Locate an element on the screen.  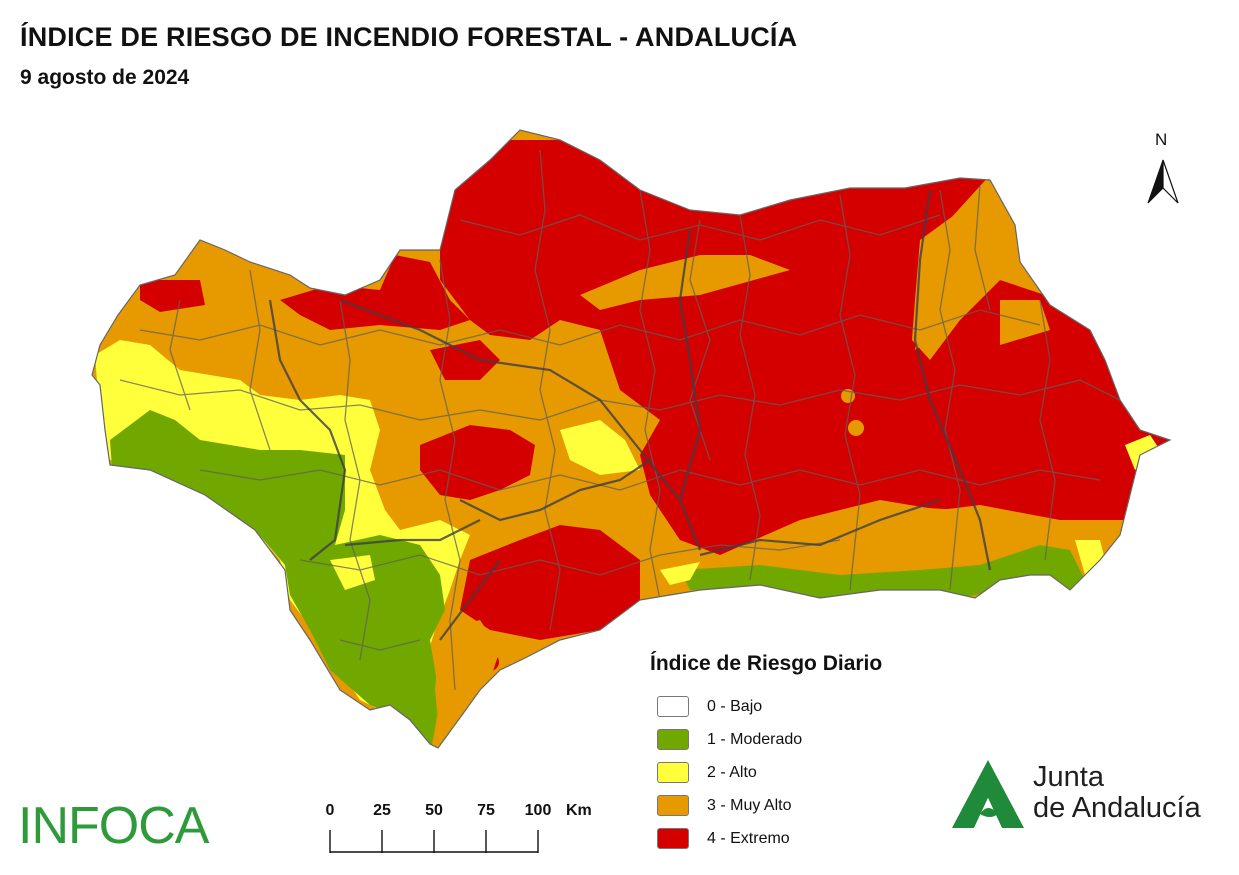
infoca-logo: INFOCA is located at coordinates (113, 826).